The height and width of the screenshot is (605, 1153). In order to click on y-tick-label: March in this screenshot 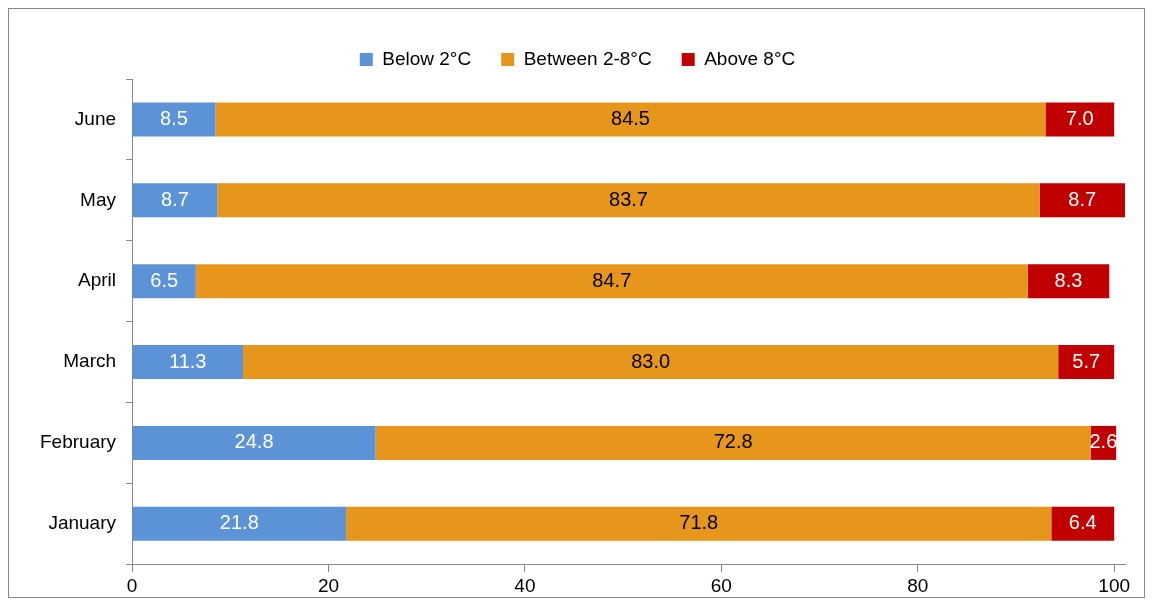, I will do `click(90, 361)`.